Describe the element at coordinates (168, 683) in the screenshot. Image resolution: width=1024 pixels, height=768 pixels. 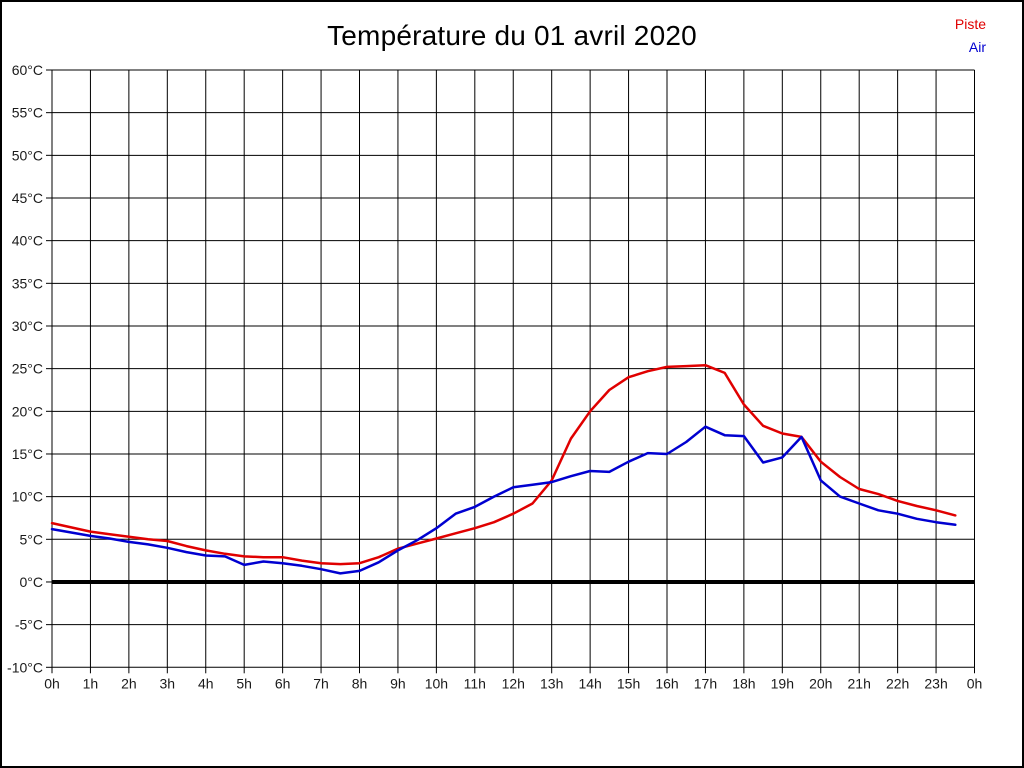
I see `x-tick-label: 3h` at that location.